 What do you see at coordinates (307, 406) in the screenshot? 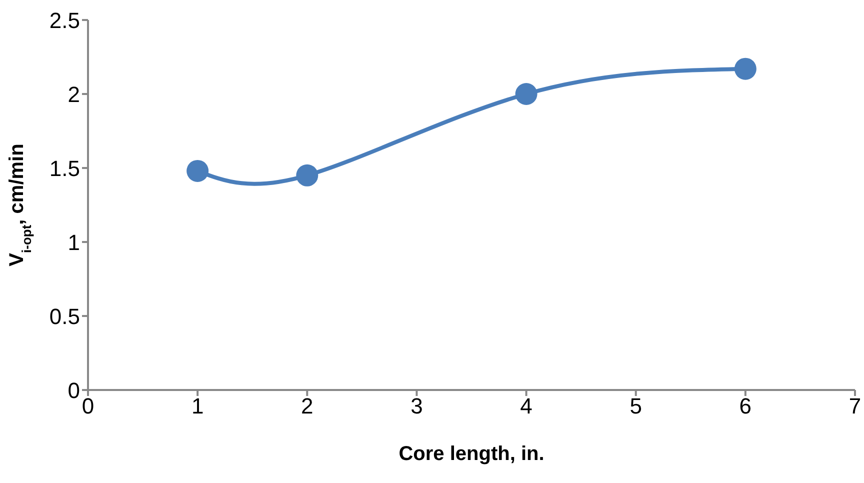
I see `x-tick-label: 2` at bounding box center [307, 406].